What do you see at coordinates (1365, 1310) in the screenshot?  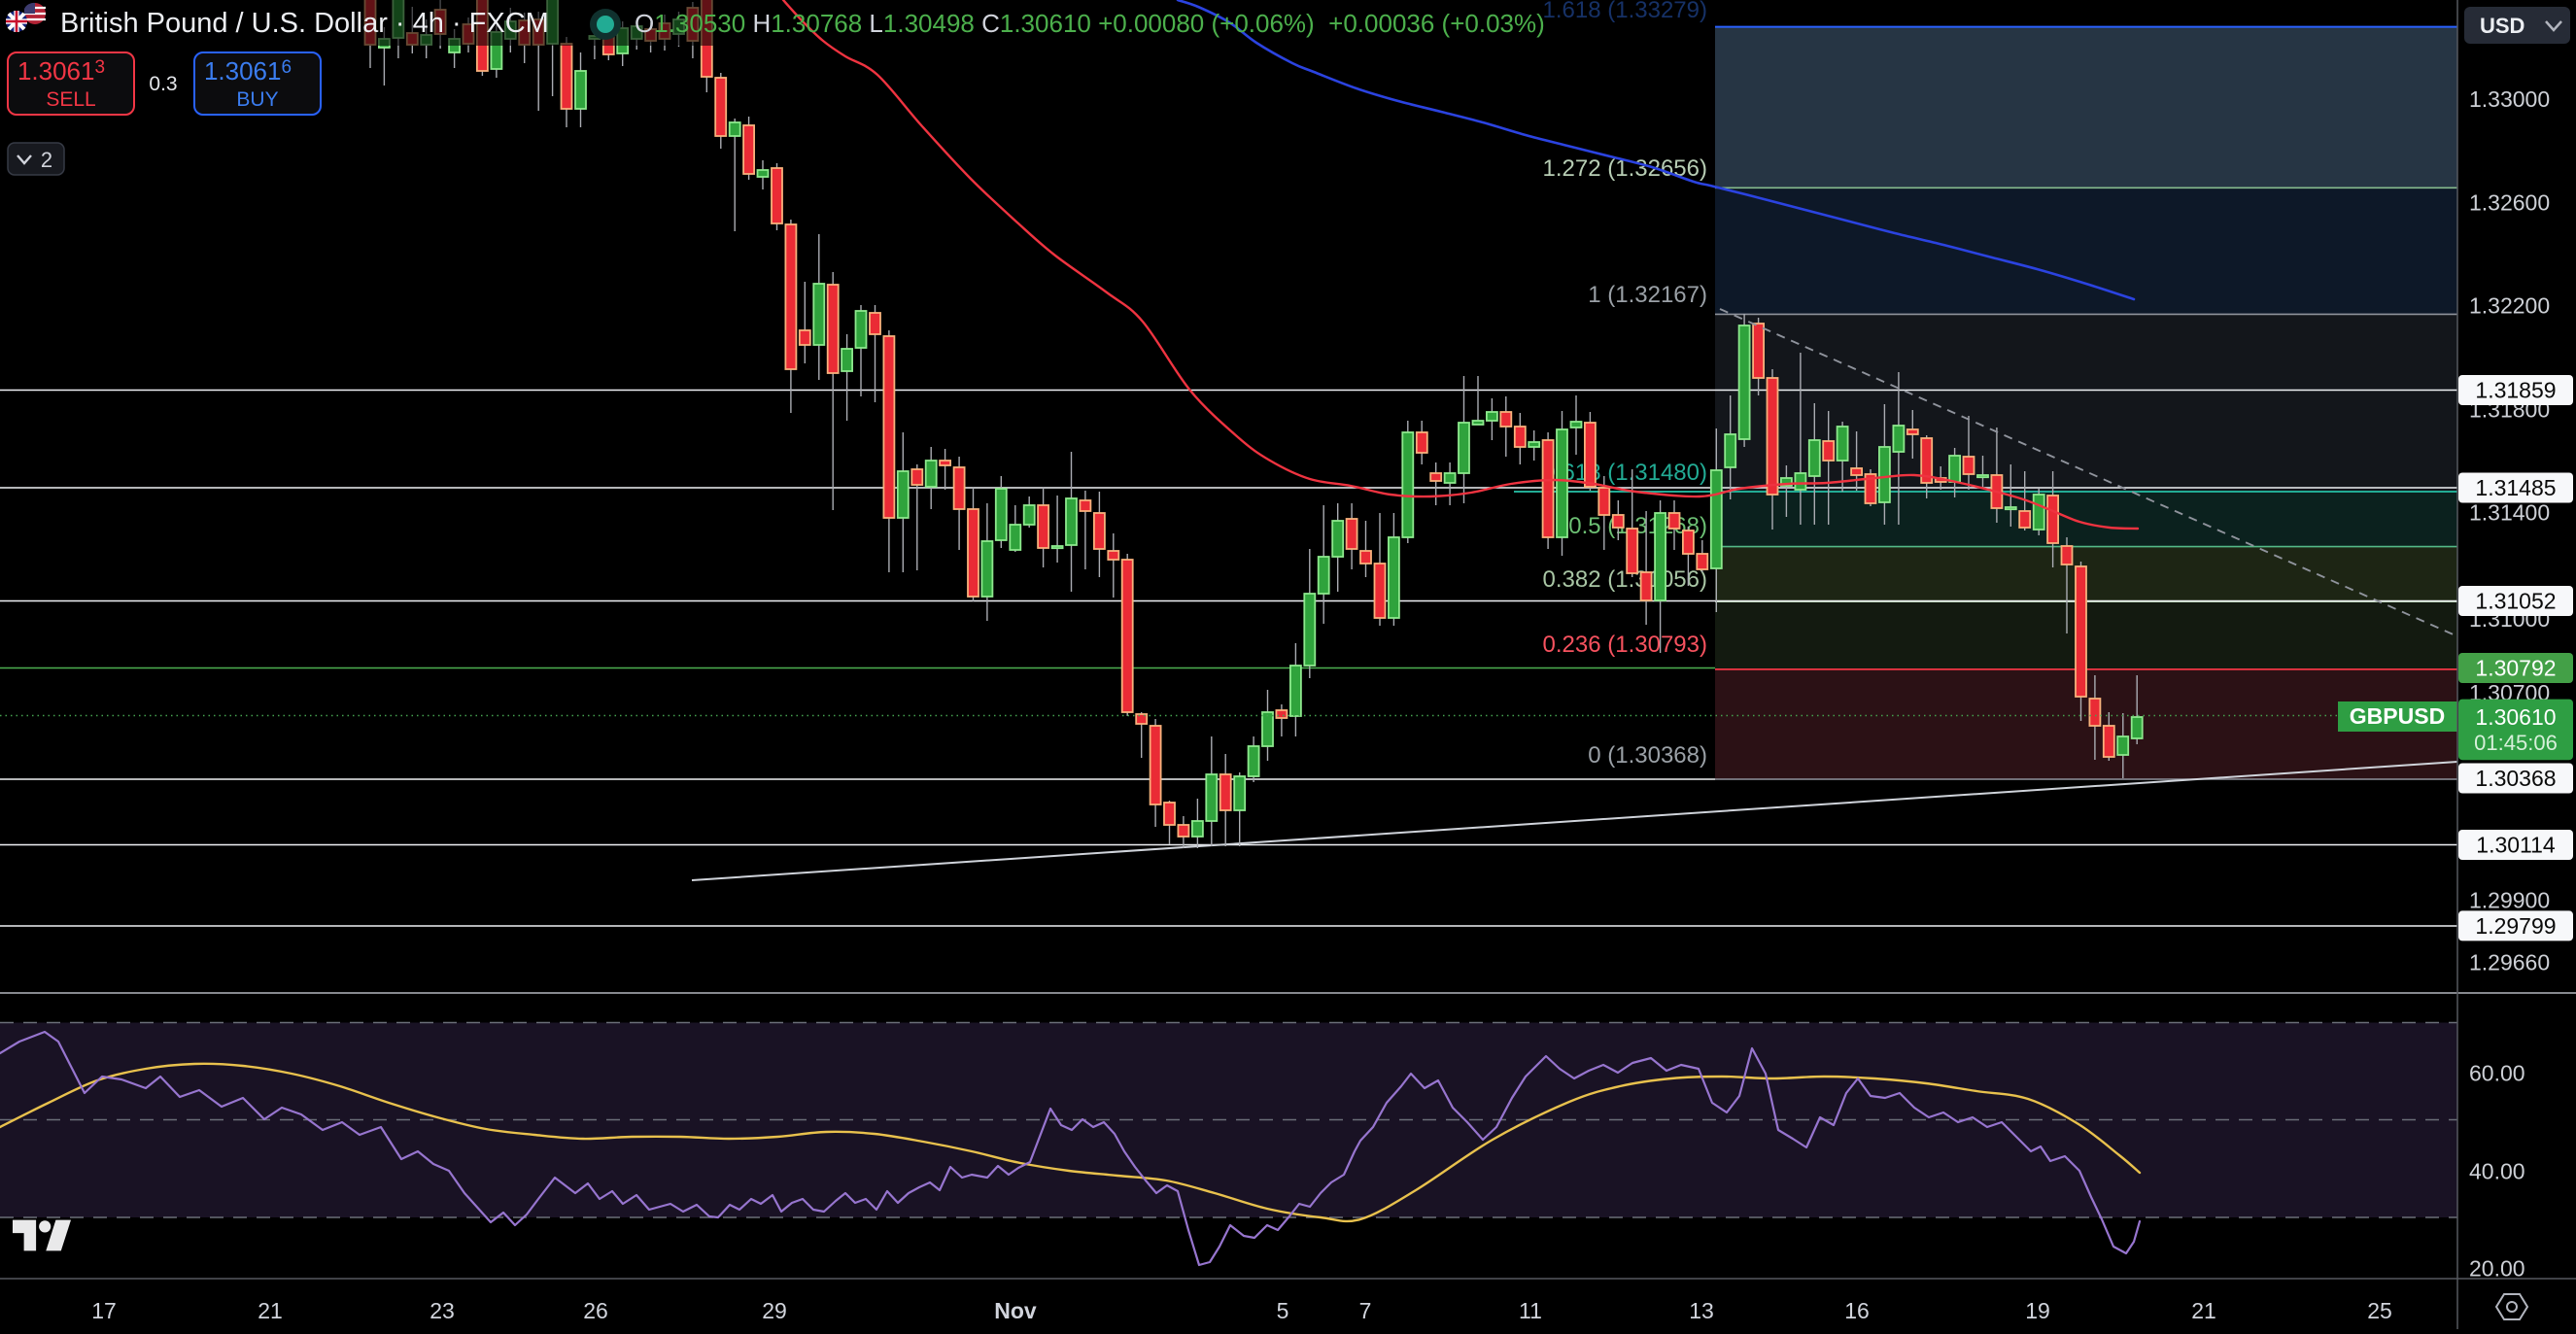 I see `svg-text: 7` at bounding box center [1365, 1310].